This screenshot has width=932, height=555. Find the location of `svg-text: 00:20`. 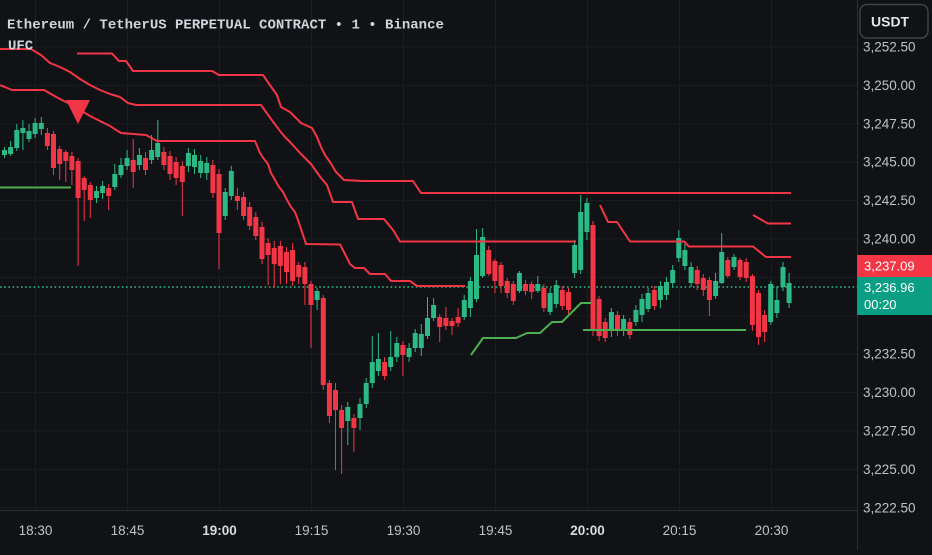

svg-text: 00:20 is located at coordinates (880, 304).